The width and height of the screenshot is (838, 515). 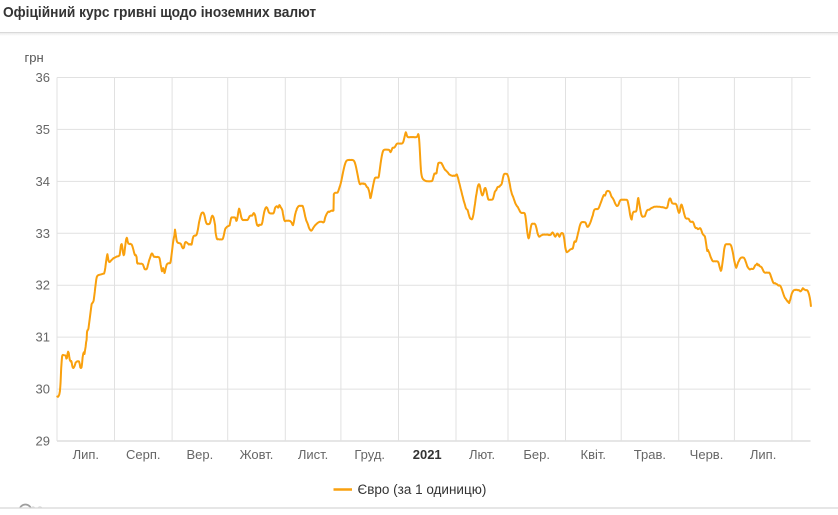 I want to click on svg-text: Євро (за 1 одиницю), so click(x=422, y=489).